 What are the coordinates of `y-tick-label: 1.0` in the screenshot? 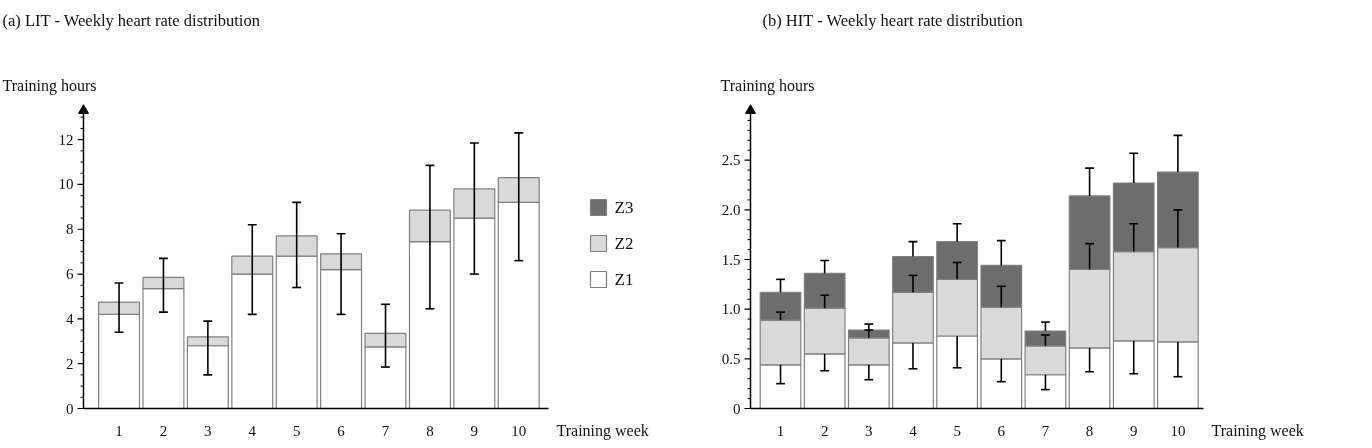 It's located at (731, 309).